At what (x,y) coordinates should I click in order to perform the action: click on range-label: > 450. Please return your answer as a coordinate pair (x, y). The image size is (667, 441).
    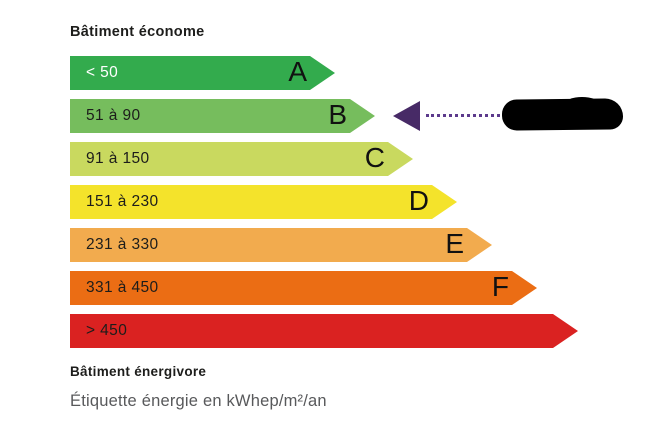
    Looking at the image, I should click on (107, 330).